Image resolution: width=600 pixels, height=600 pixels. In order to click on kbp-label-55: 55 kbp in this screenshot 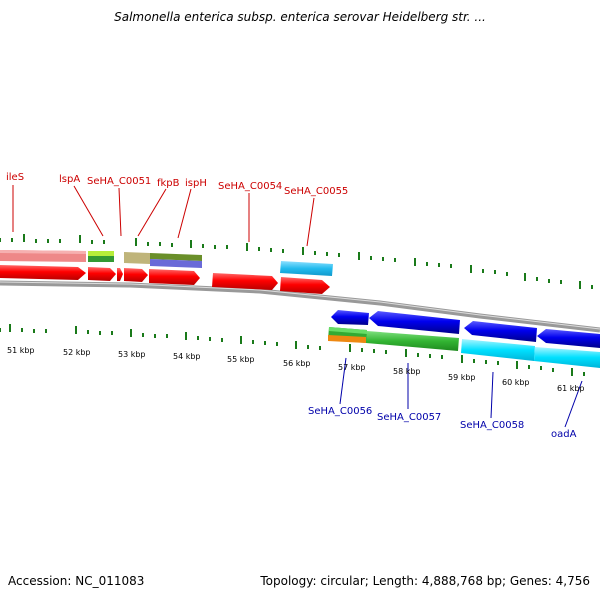, I will do `click(241, 359)`.